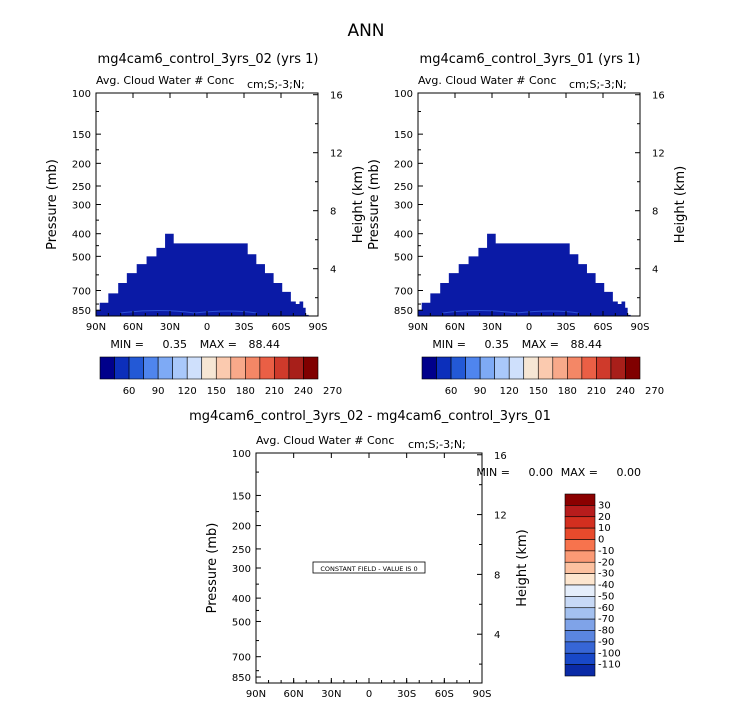 This screenshot has width=732, height=702. What do you see at coordinates (96, 327) in the screenshot?
I see `x-tick-label: 90N` at bounding box center [96, 327].